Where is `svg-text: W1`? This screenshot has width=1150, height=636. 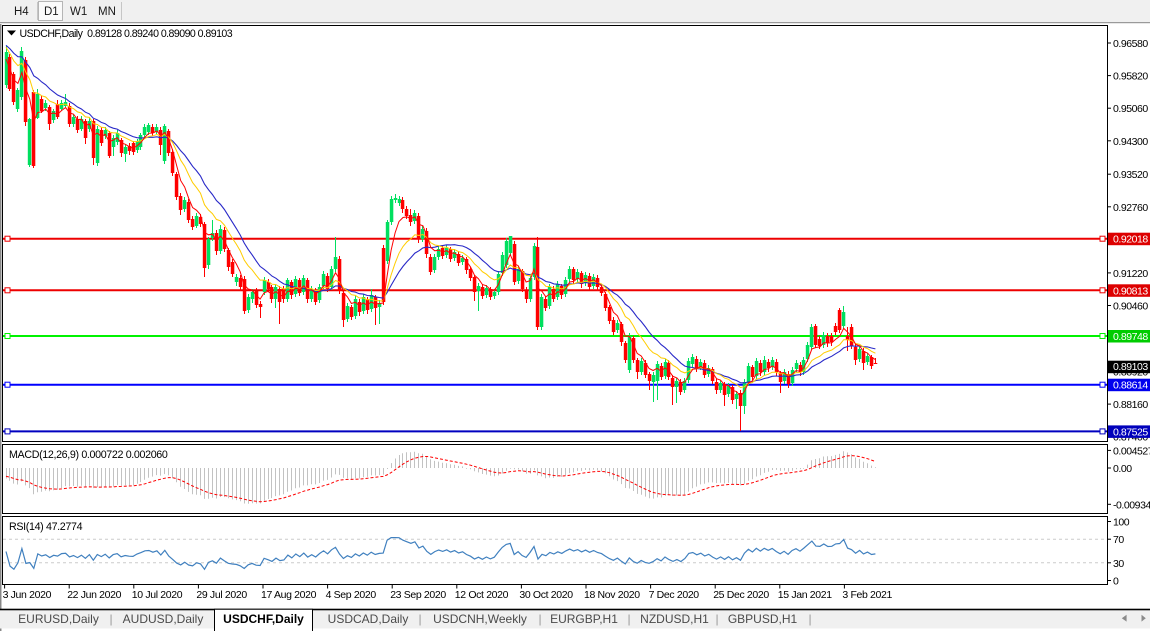
svg-text: W1 is located at coordinates (78, 12).